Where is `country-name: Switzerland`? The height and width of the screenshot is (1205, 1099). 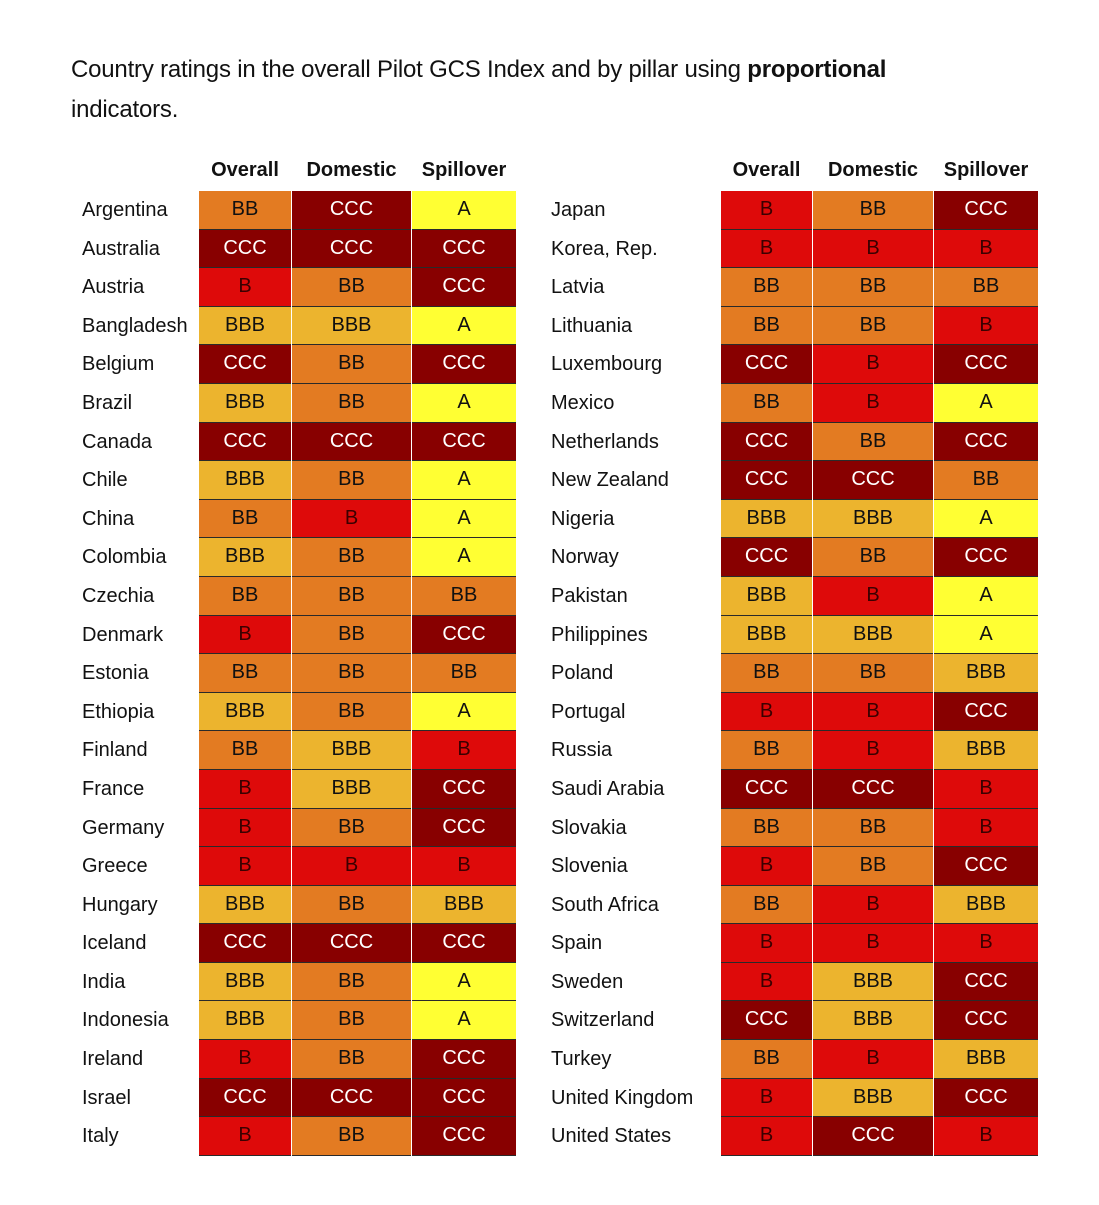
country-name: Switzerland is located at coordinates (603, 1020).